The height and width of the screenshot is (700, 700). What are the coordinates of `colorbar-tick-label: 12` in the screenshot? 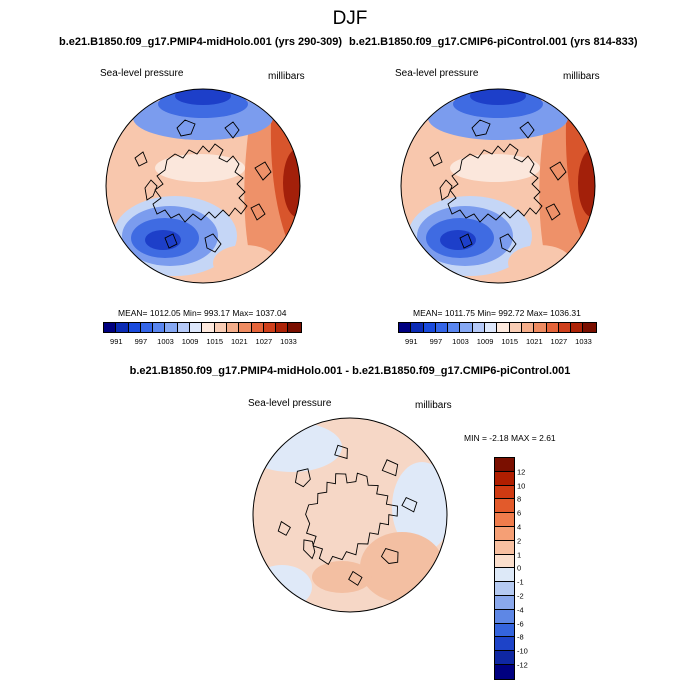 It's located at (521, 472).